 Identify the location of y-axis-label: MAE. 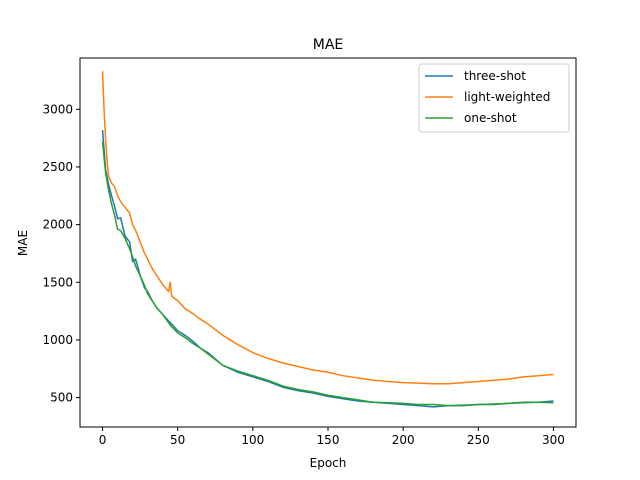
(23, 243).